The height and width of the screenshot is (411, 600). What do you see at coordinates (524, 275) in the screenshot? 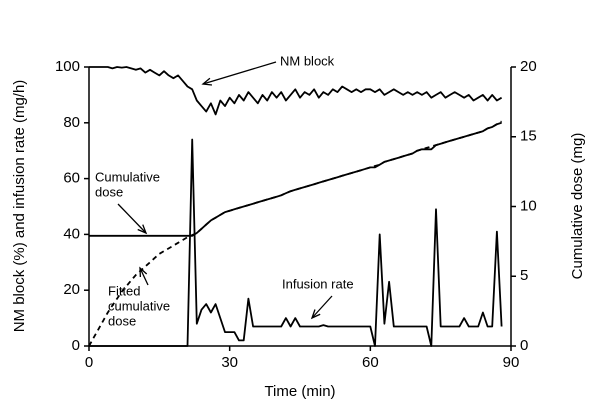
I see `y2-tick-label: 5` at bounding box center [524, 275].